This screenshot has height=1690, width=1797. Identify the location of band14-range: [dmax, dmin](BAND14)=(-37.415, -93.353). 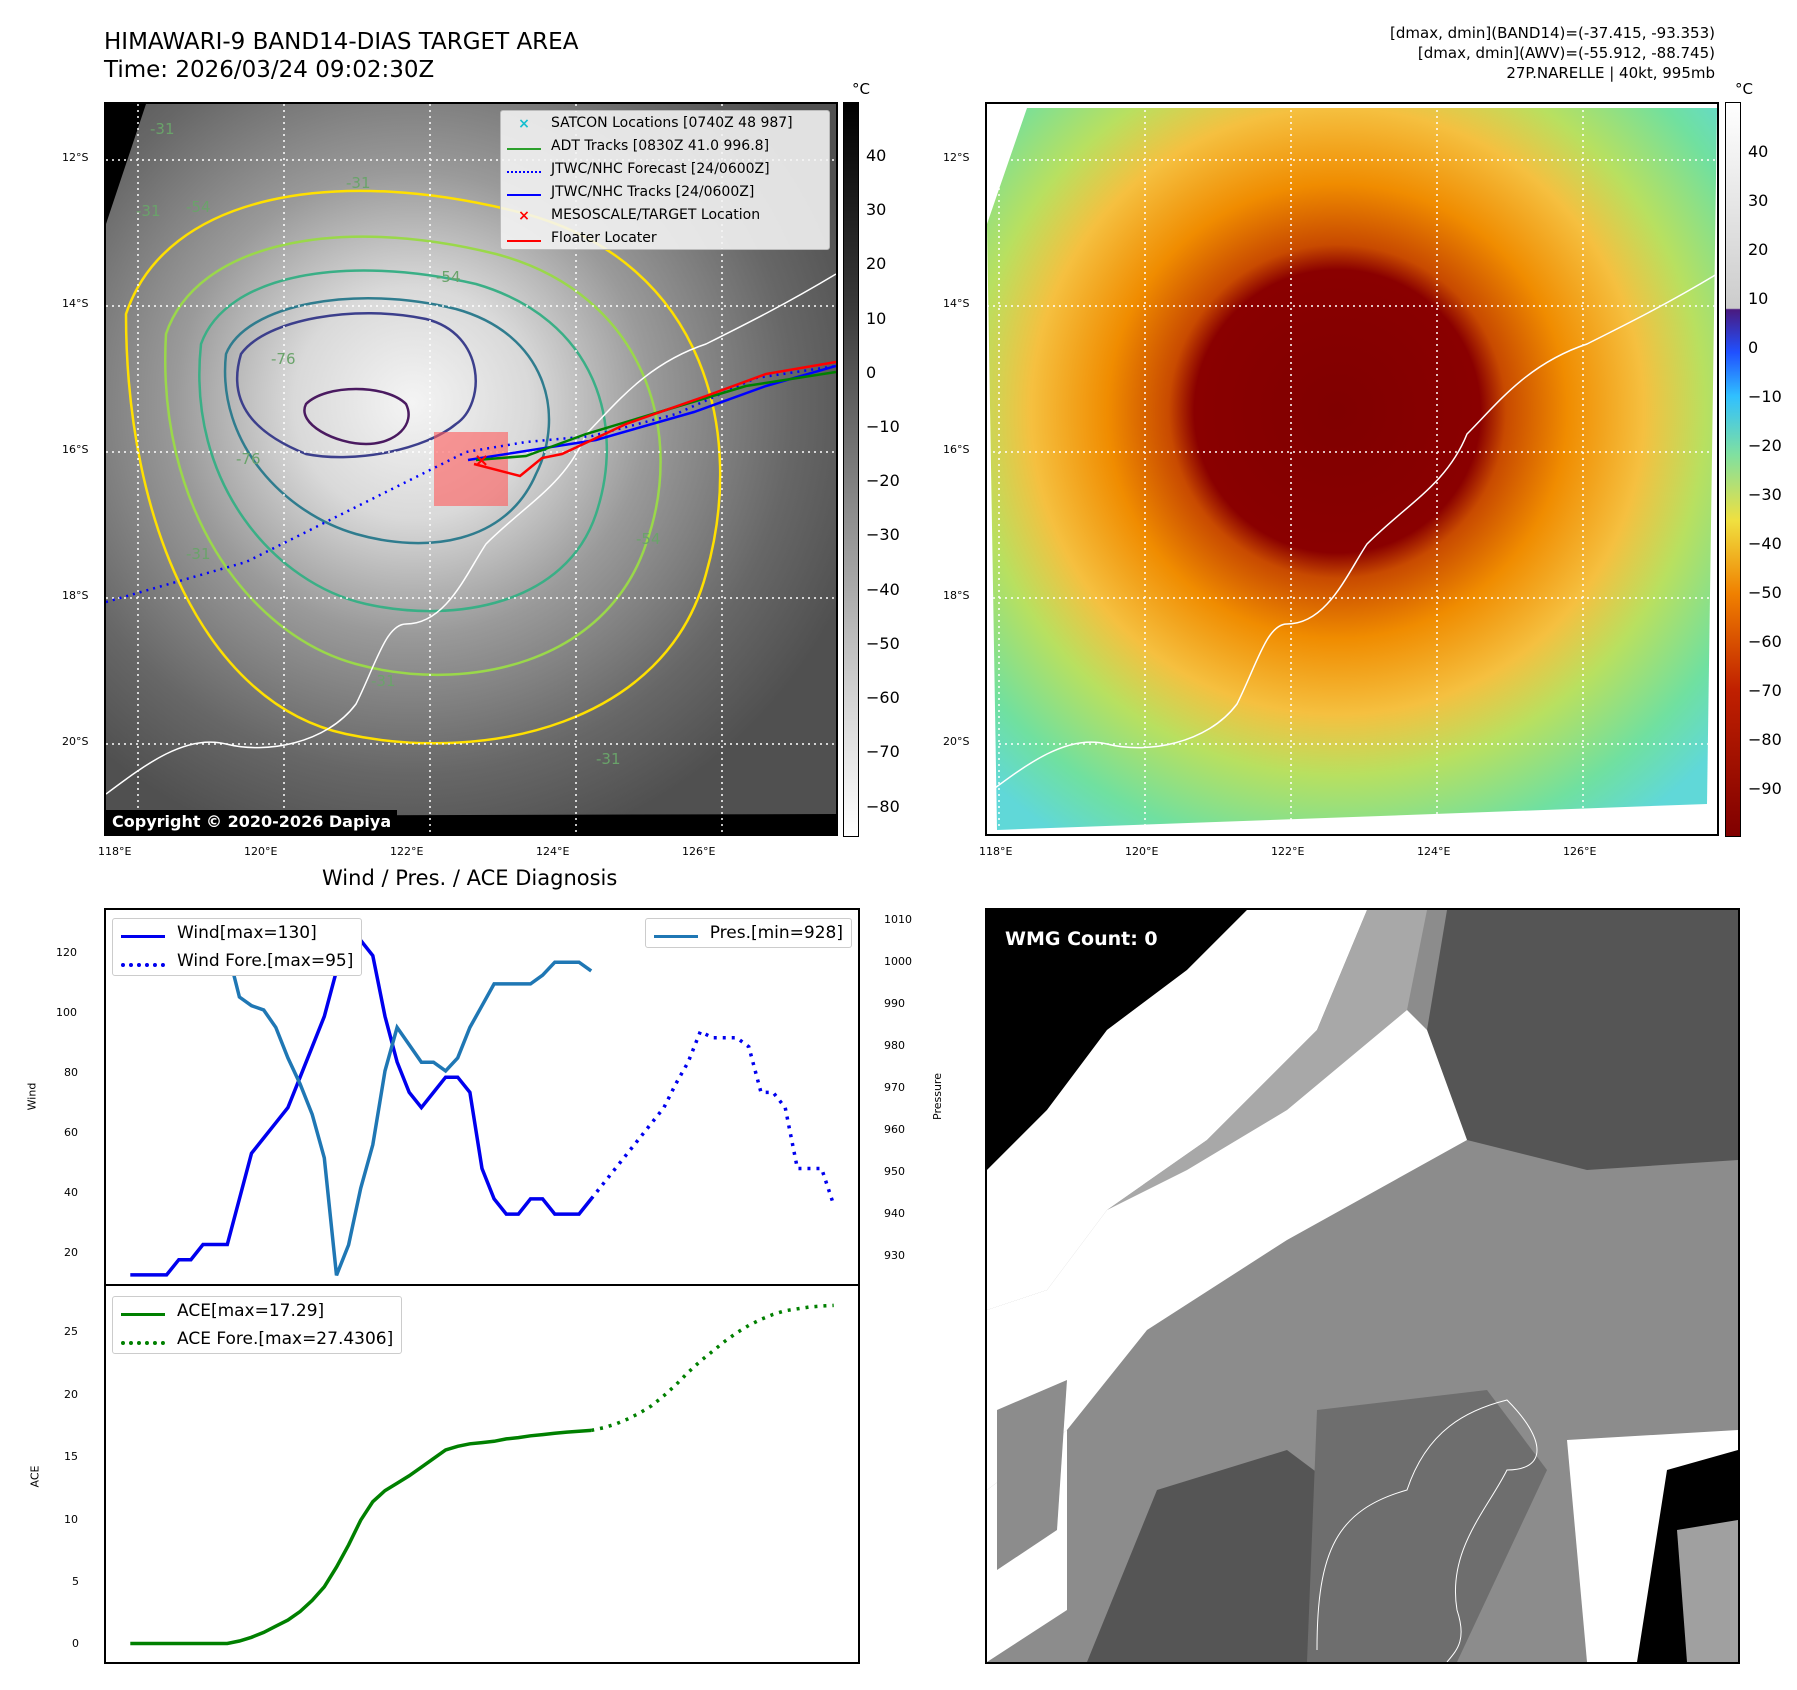
(1552, 33).